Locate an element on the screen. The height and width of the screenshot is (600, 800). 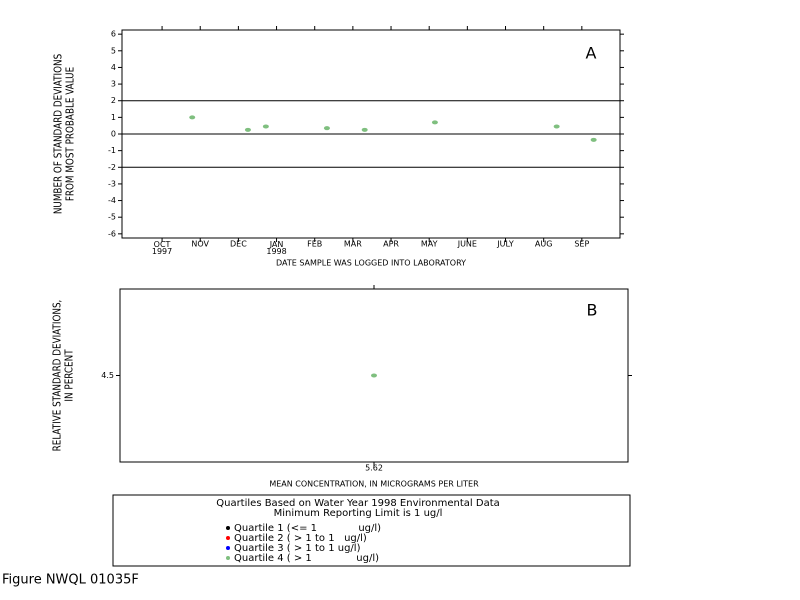
x-tick-label: JULY is located at coordinates (505, 244).